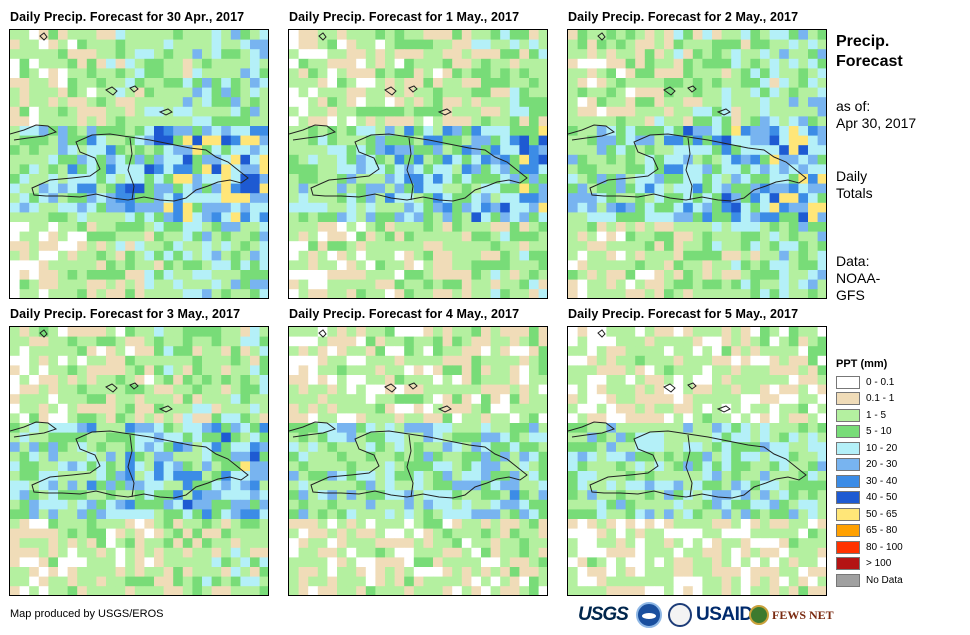 The height and width of the screenshot is (635, 970). What do you see at coordinates (698, 464) in the screenshot?
I see `hispaniola-coastline` at bounding box center [698, 464].